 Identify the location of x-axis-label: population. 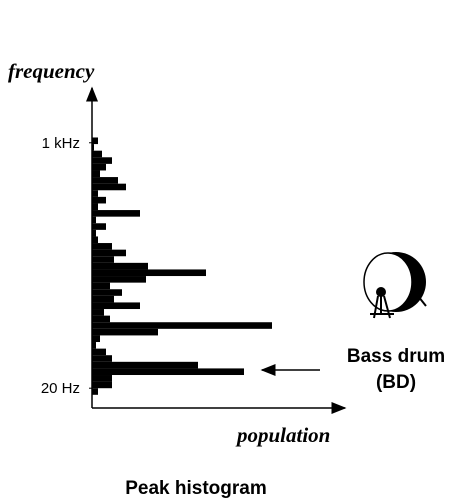
(282, 435).